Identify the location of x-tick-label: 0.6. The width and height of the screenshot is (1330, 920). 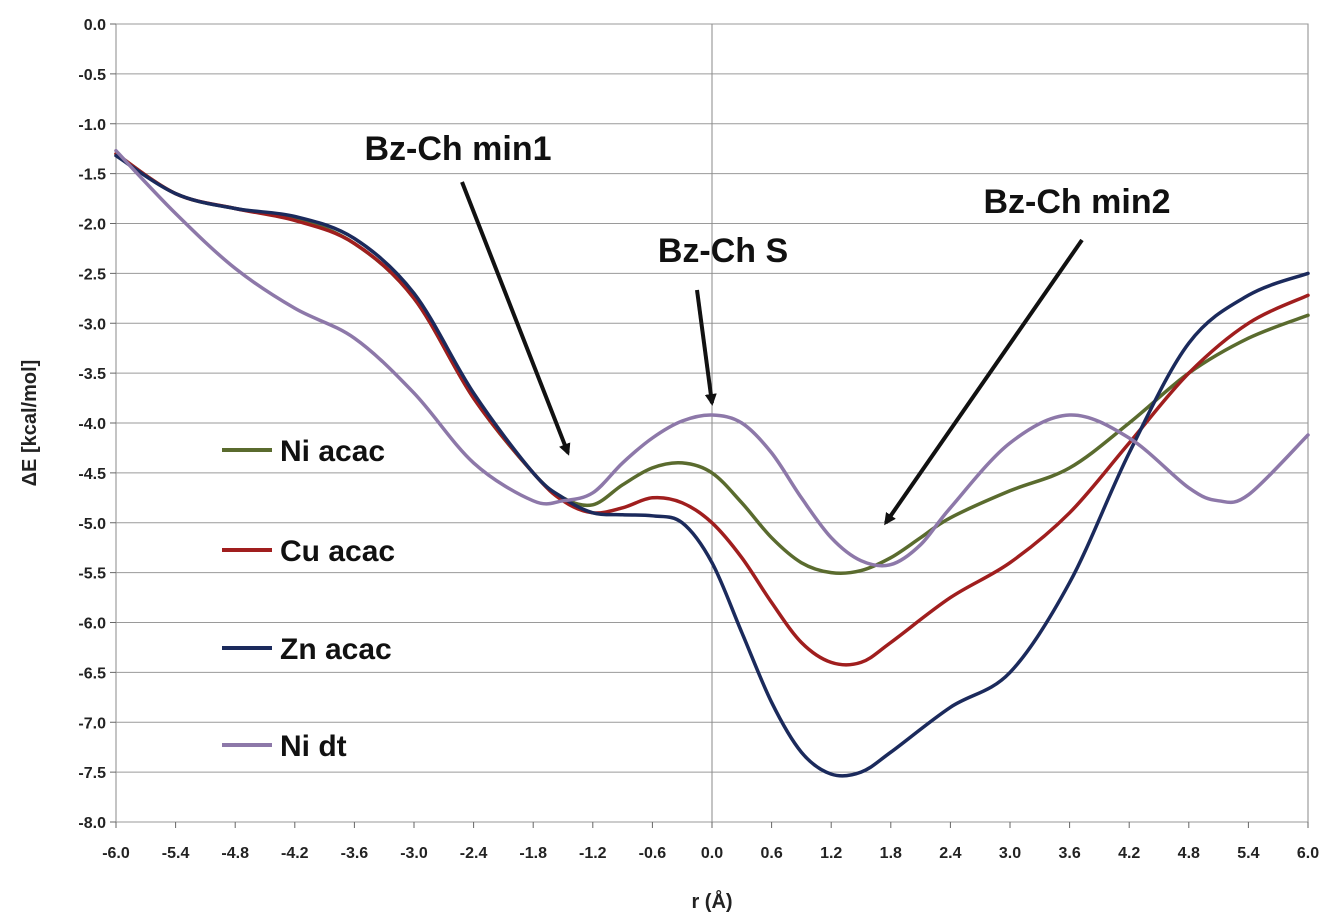
(771, 853).